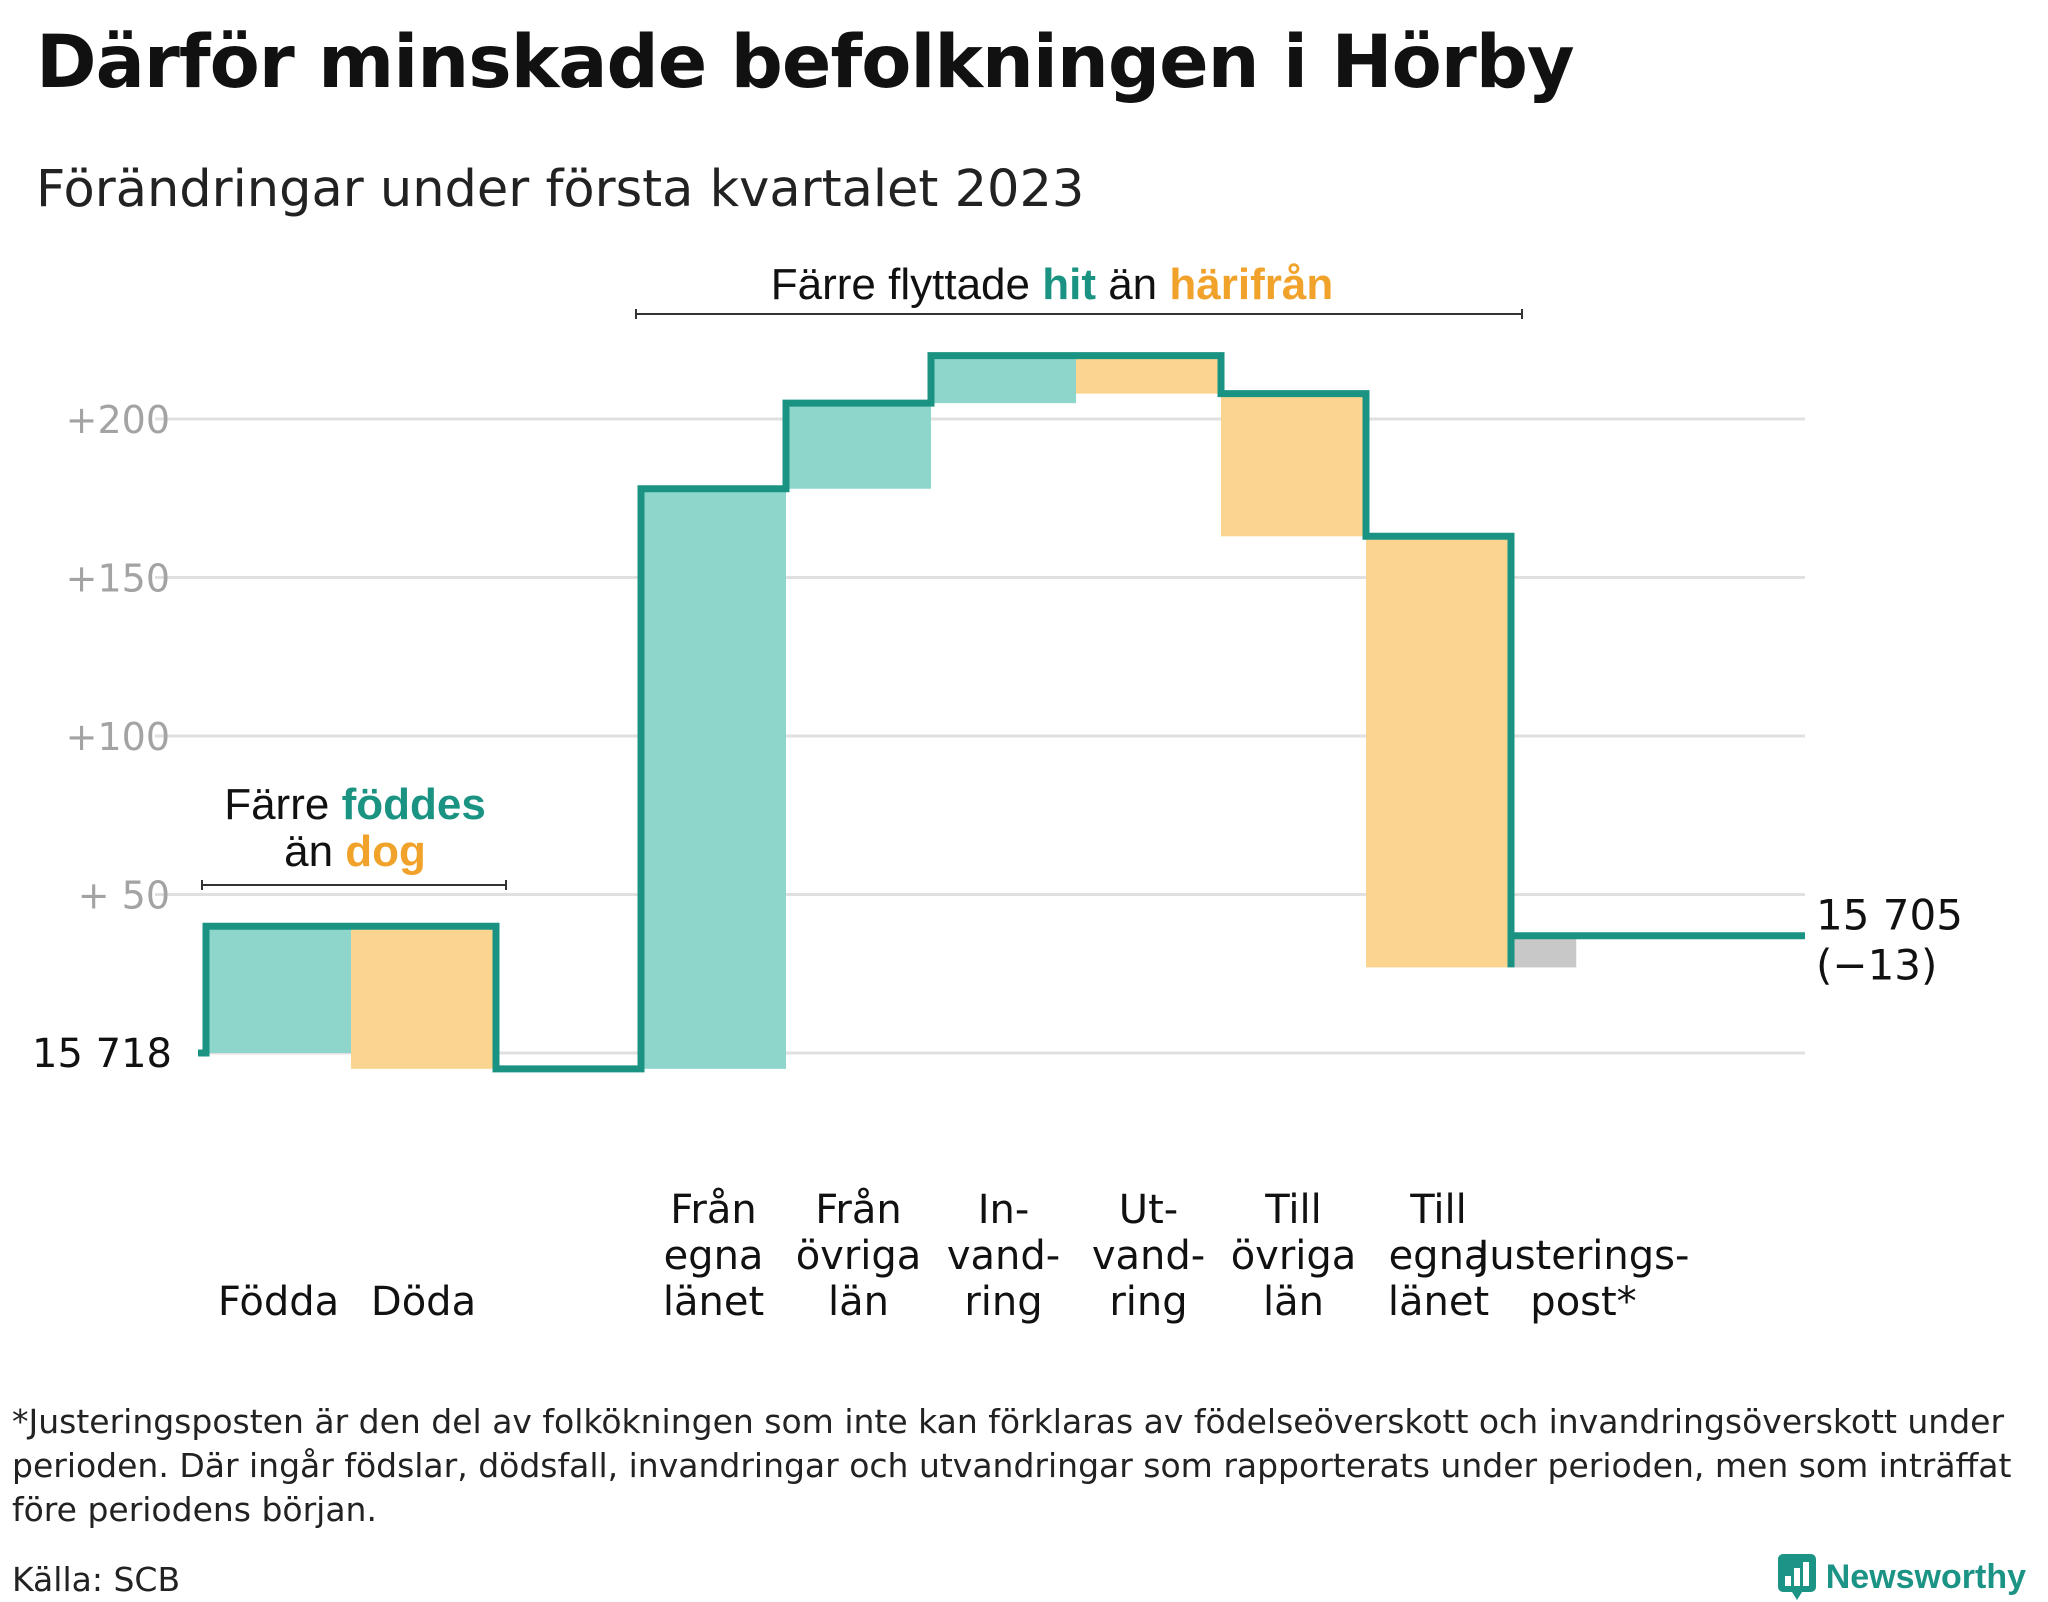 The height and width of the screenshot is (1602, 2048). What do you see at coordinates (1079, 314) in the screenshot?
I see `annotation-migration-bracket` at bounding box center [1079, 314].